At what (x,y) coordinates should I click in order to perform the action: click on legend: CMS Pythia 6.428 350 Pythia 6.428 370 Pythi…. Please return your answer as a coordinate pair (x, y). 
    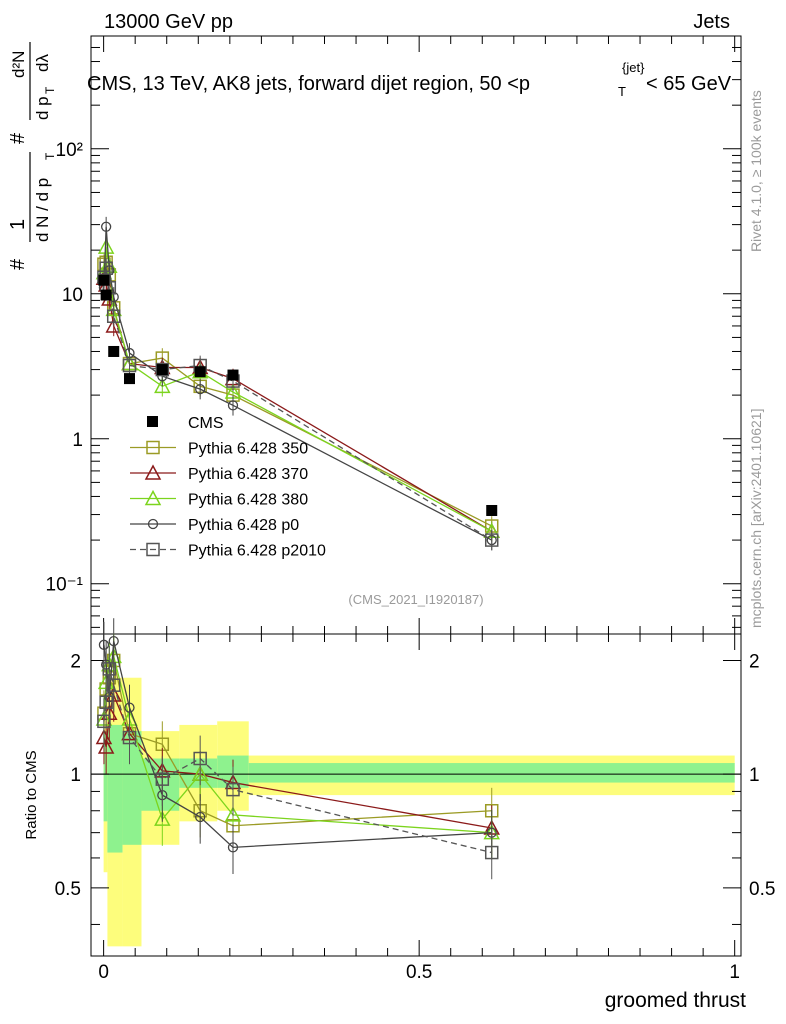
    Looking at the image, I should click on (228, 487).